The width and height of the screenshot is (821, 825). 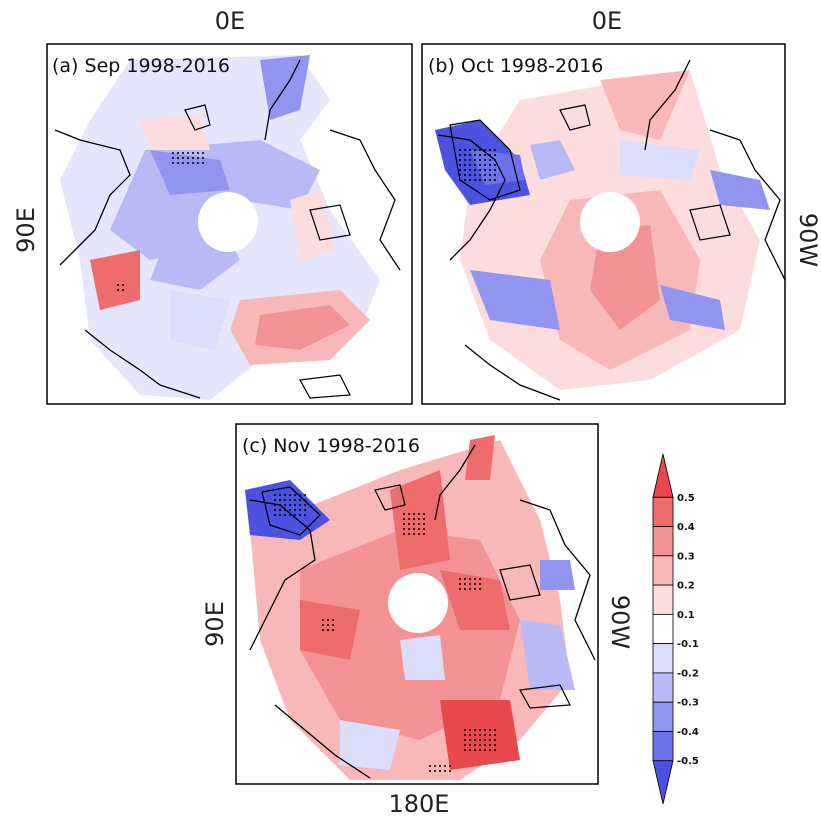 What do you see at coordinates (607, 21) in the screenshot?
I see `panel-b-top-label: 0E` at bounding box center [607, 21].